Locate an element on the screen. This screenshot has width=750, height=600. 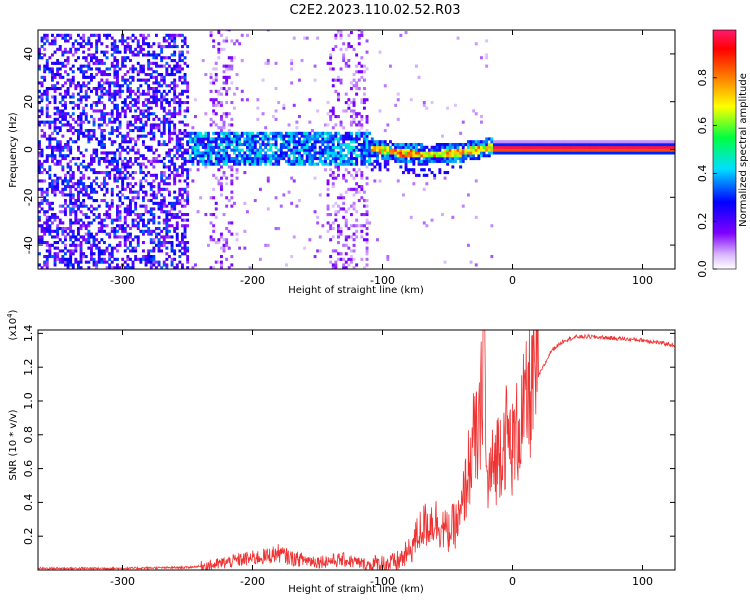
y-tick-label: -20 is located at coordinates (28, 197).